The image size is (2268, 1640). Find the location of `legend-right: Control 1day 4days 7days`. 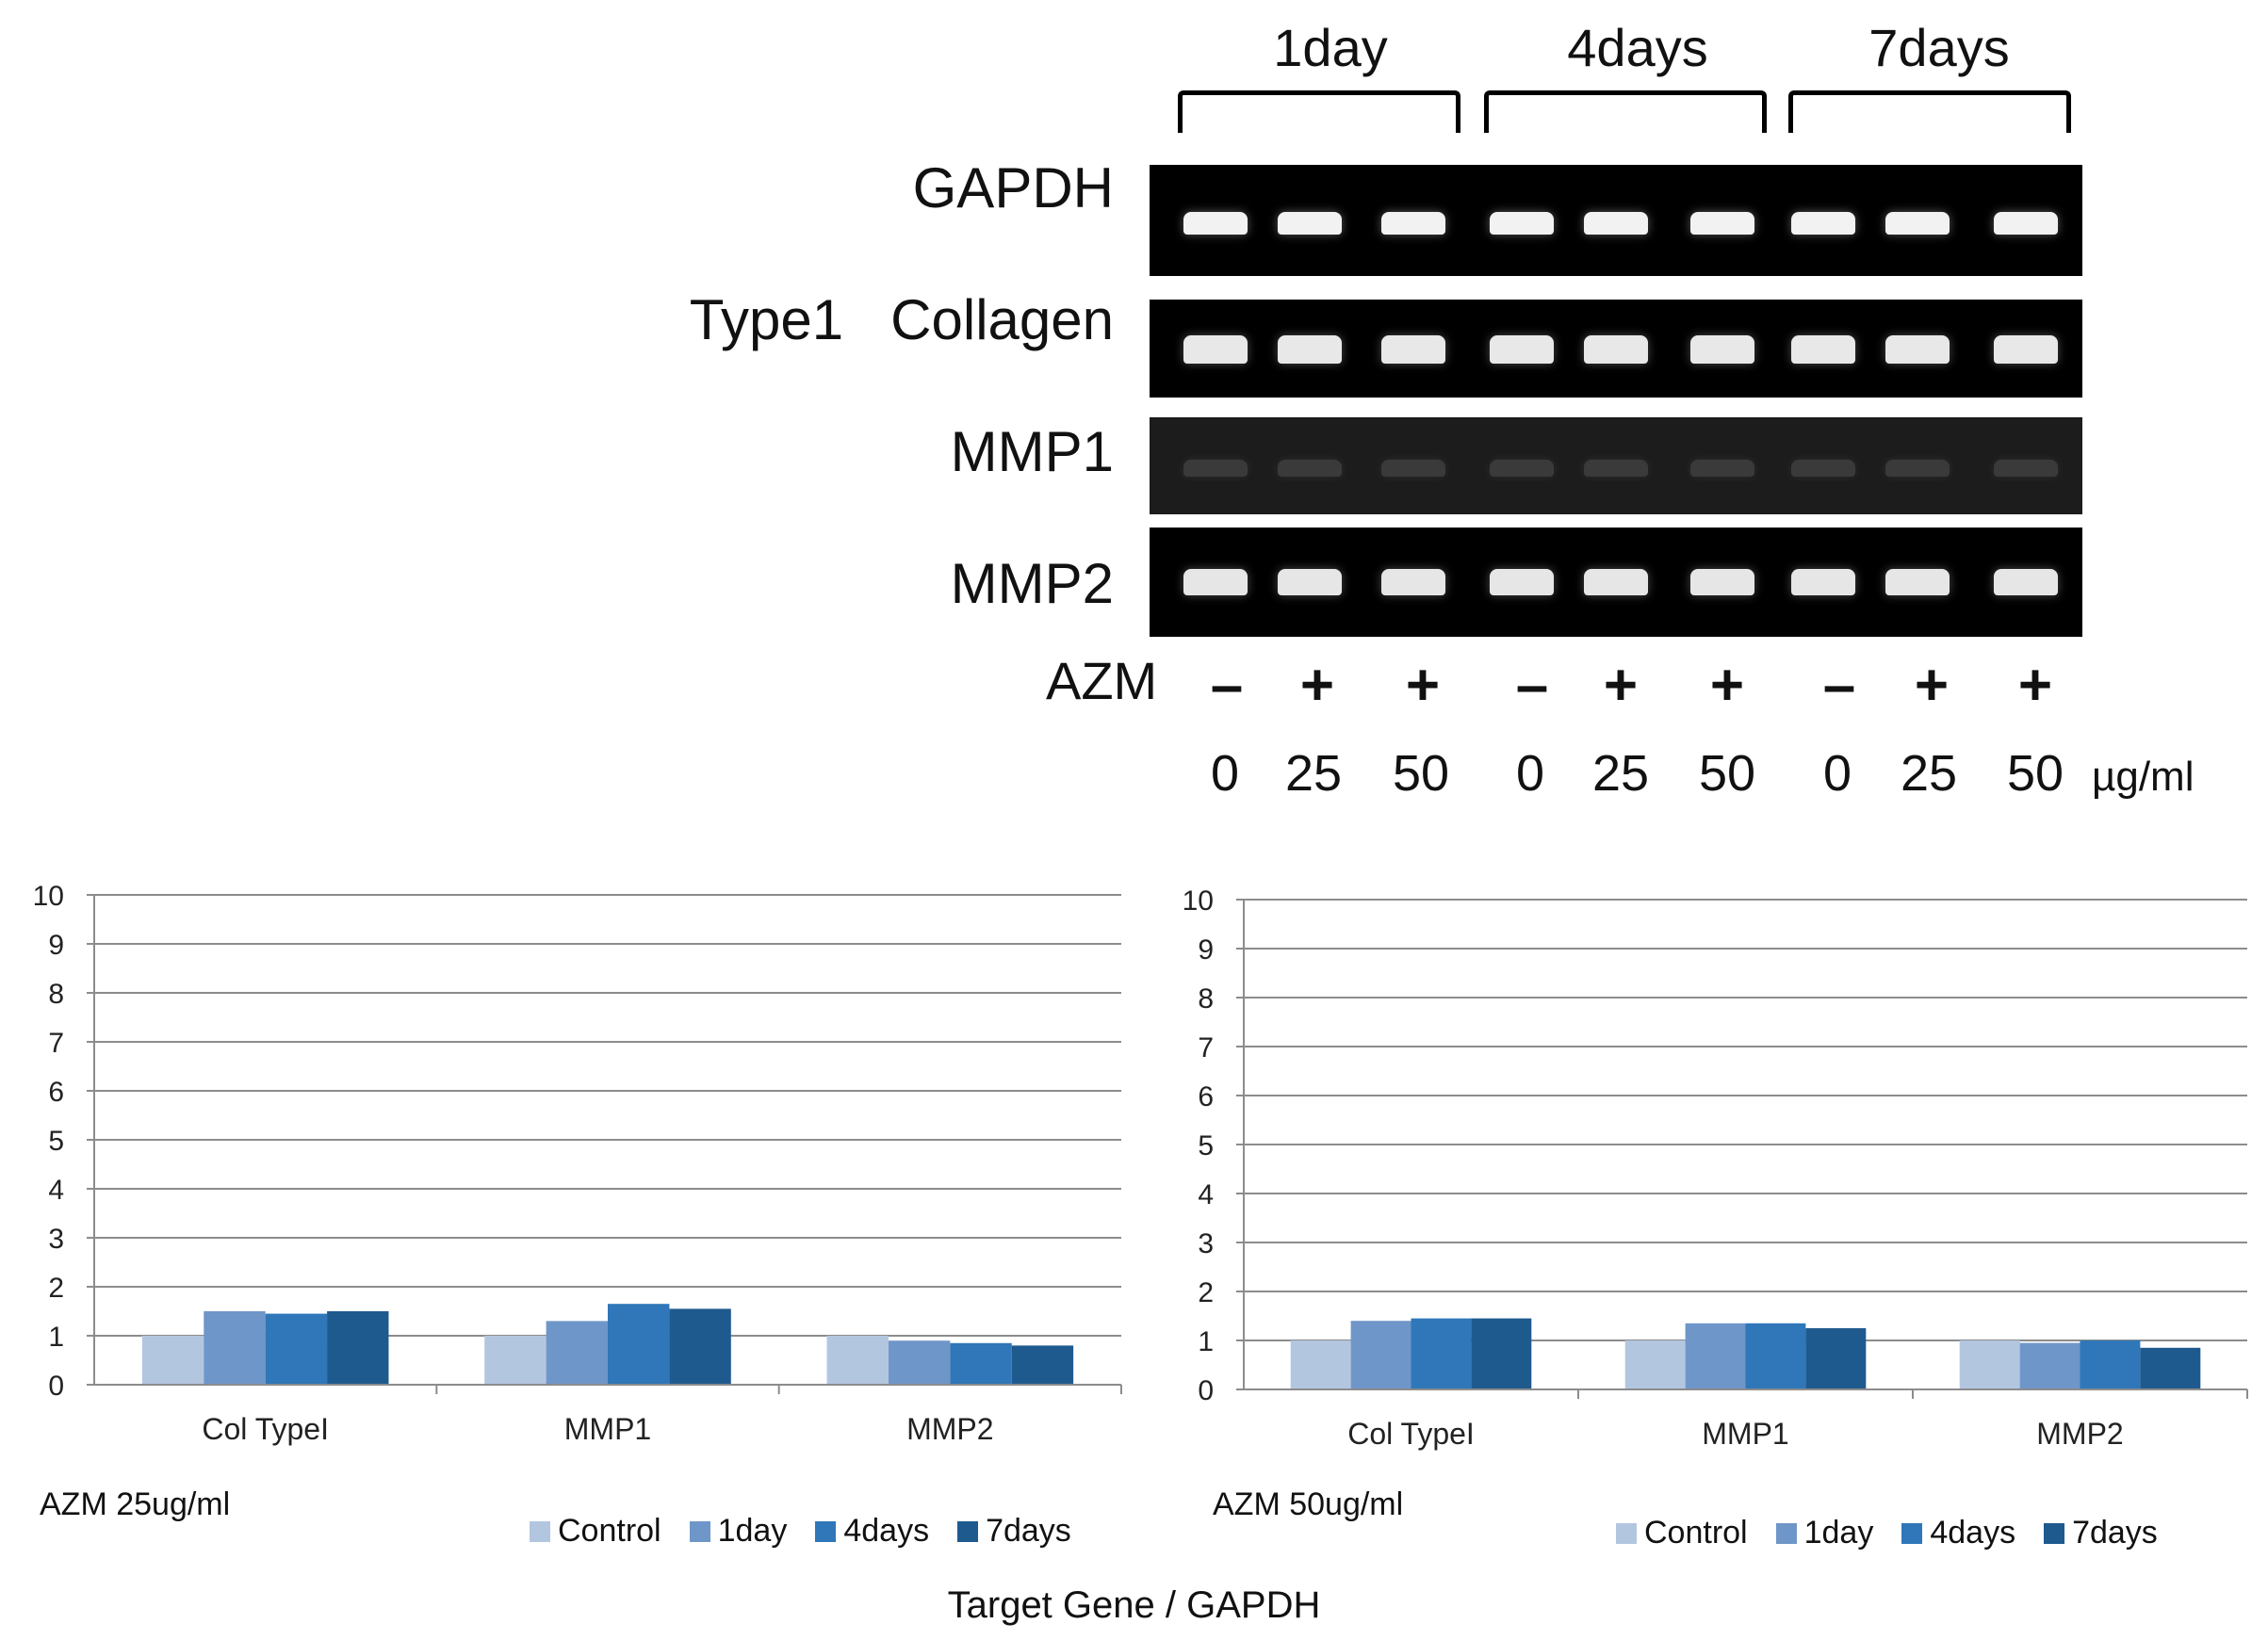

legend-right: Control 1day 4days 7days is located at coordinates (1887, 1533).